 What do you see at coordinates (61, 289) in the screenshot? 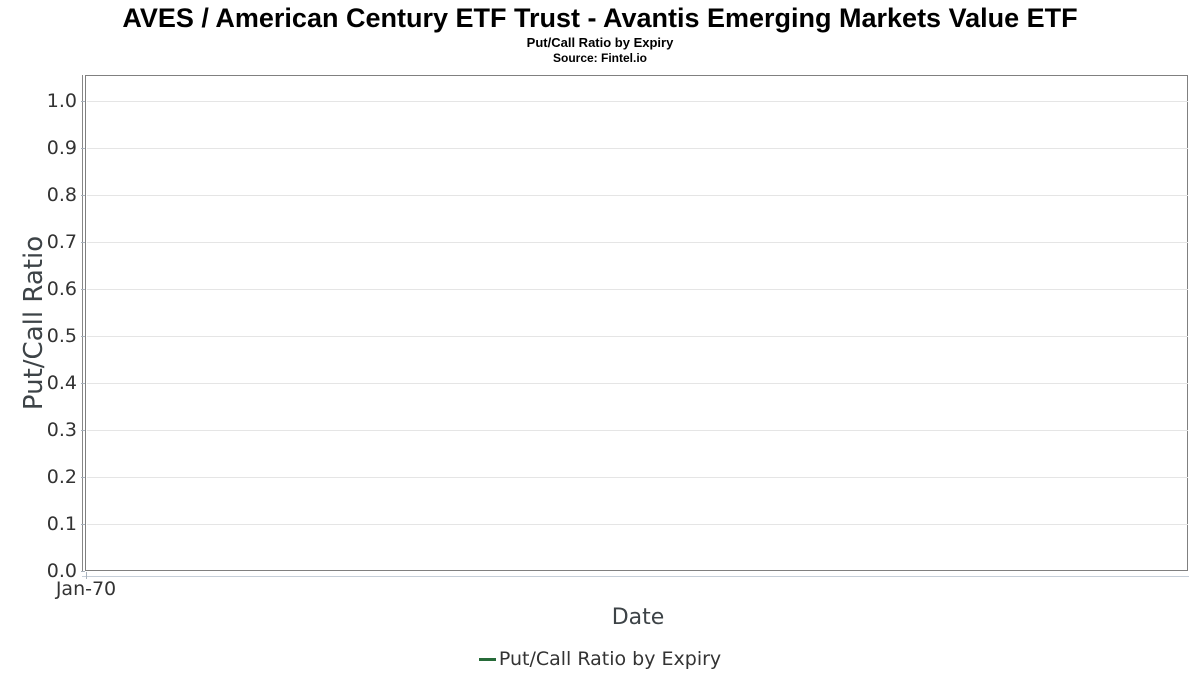
I see `y-tick-label: 0.6` at bounding box center [61, 289].